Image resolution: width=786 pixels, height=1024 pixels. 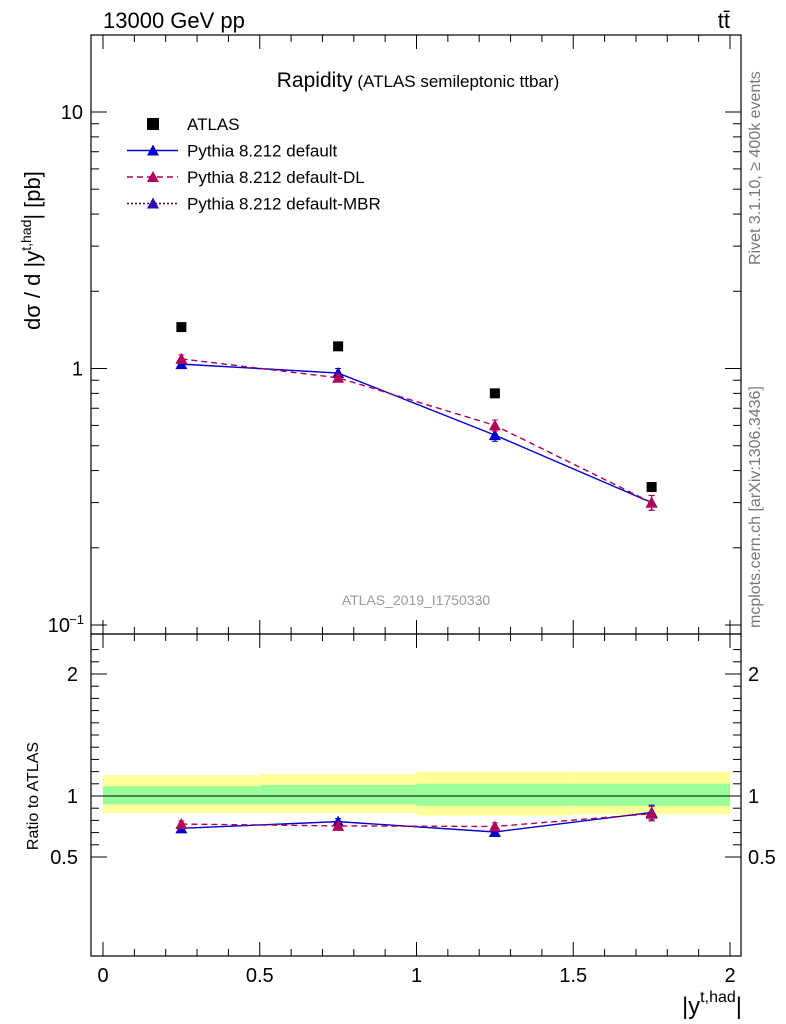 I want to click on y-axis-title: dσ / d |yt,had| [pb], so click(x=31, y=250).